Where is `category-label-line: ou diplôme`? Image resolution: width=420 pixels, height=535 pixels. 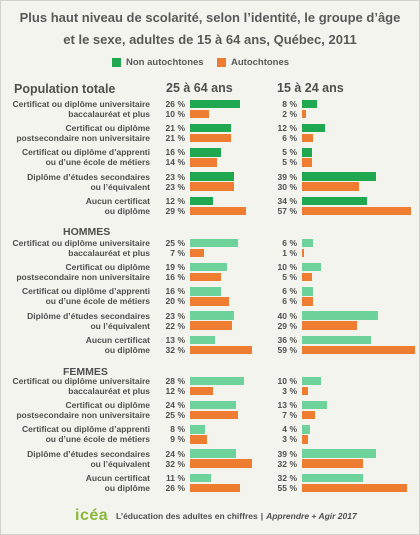
category-label-line: ou diplôme is located at coordinates (127, 210).